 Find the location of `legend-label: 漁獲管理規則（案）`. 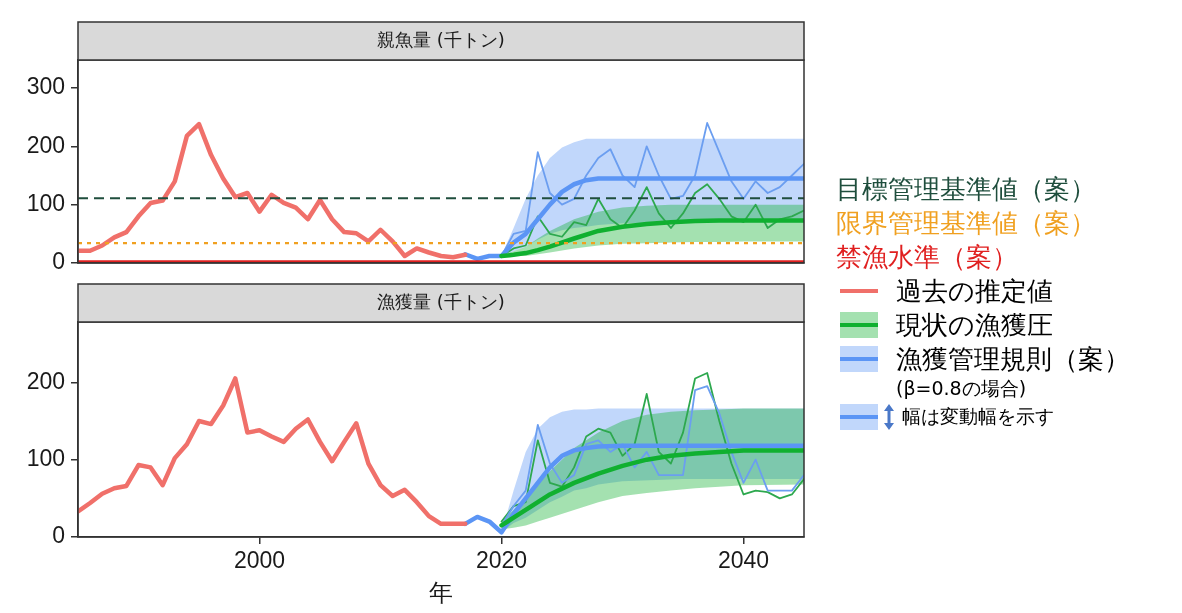

legend-label: 漁獲管理規則（案） is located at coordinates (1013, 359).